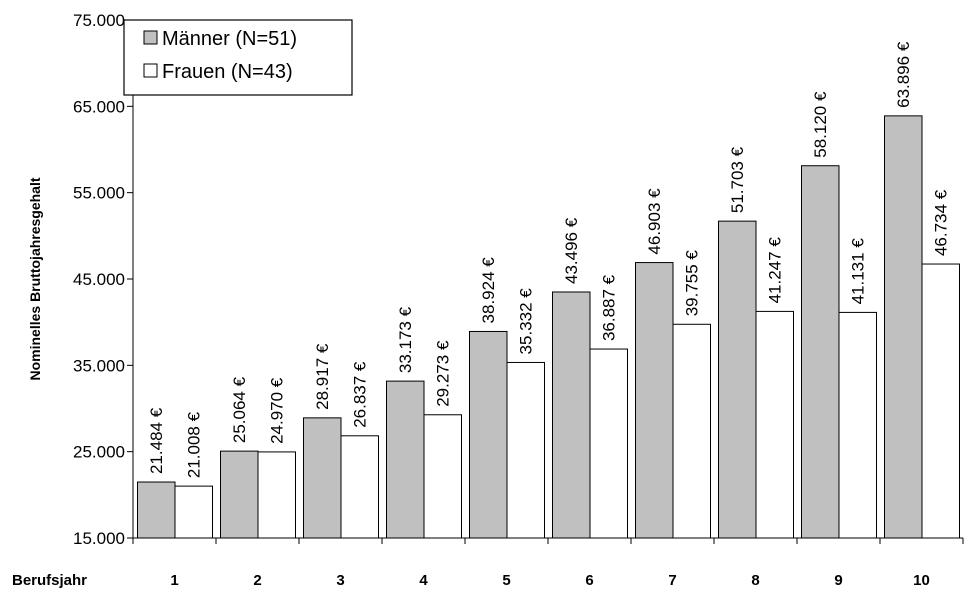  I want to click on x-tick-label: 1, so click(174, 580).